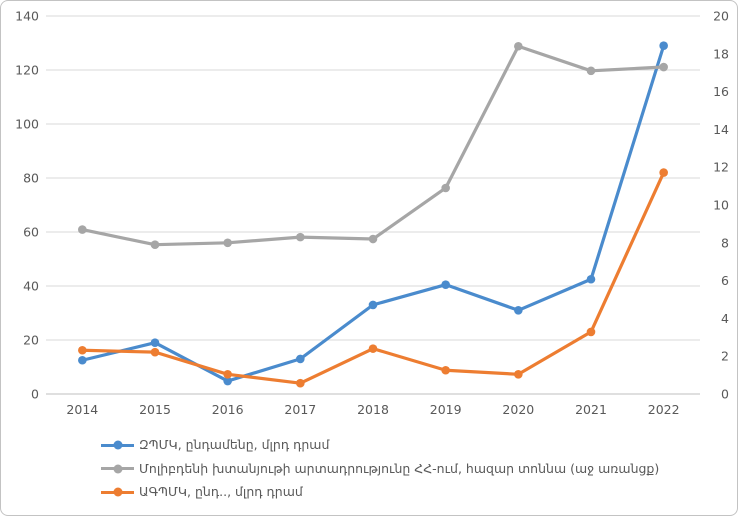 The width and height of the screenshot is (738, 516). What do you see at coordinates (31, 232) in the screenshot?
I see `left-axis-tick-label: 60` at bounding box center [31, 232].